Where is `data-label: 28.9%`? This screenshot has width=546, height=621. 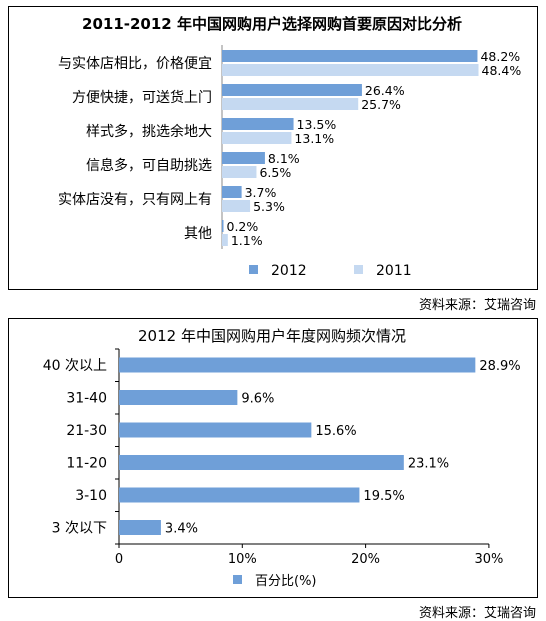
data-label: 28.9% is located at coordinates (499, 366).